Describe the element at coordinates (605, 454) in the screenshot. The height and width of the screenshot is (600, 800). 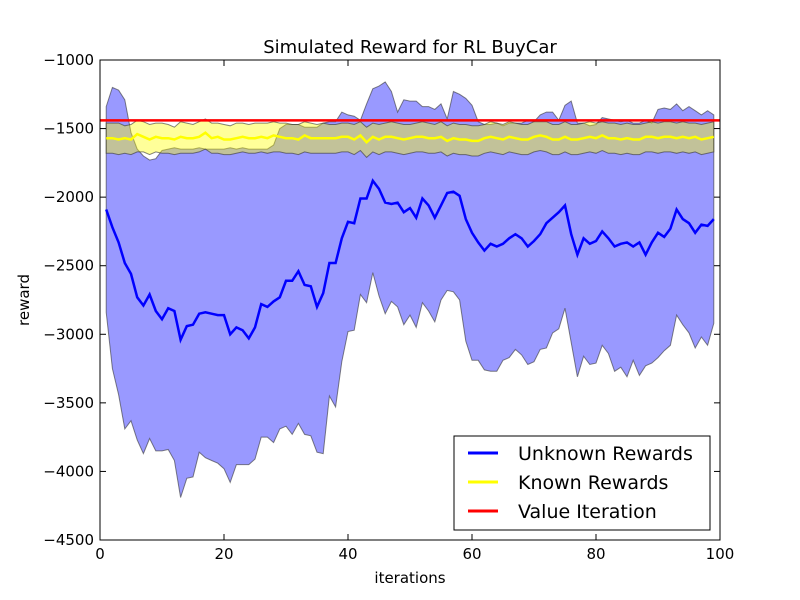
I see `legend-label-unknown: Unknown Rewards` at that location.